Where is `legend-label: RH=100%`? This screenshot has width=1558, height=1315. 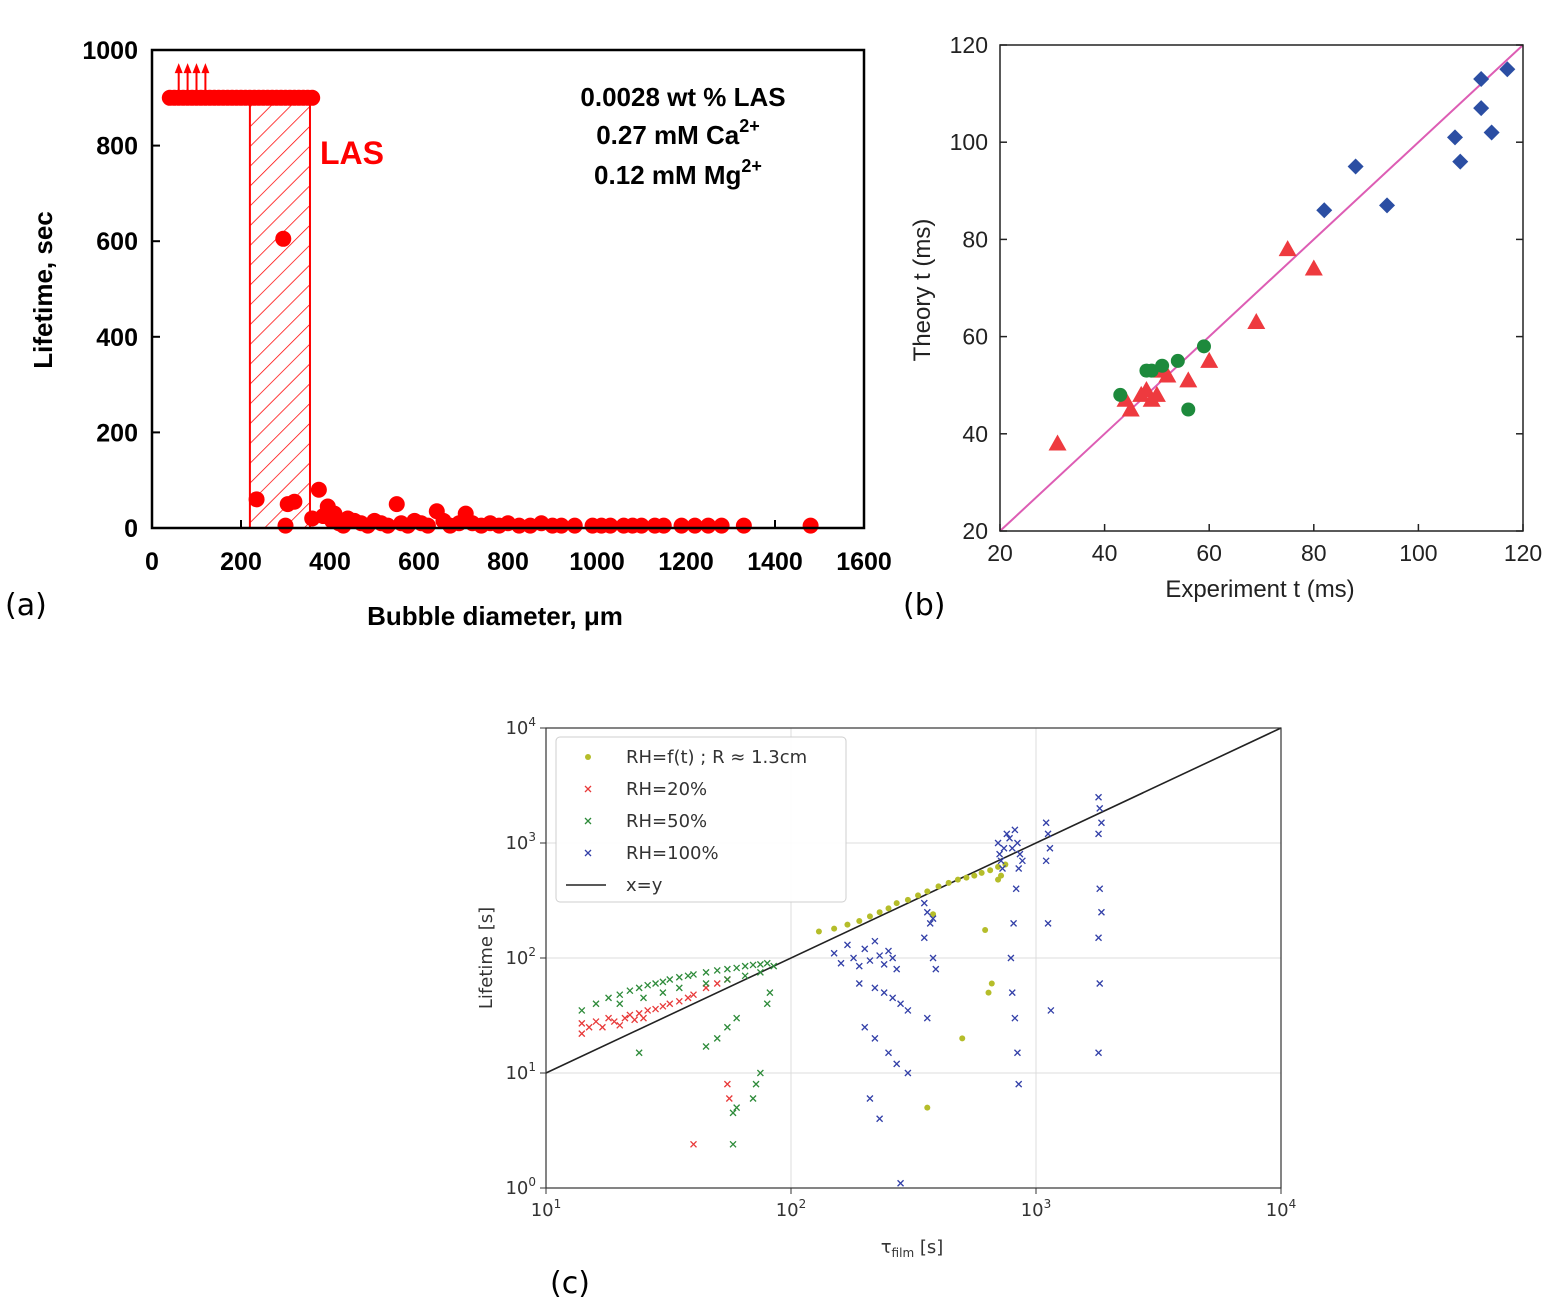
legend-label: RH=100% is located at coordinates (672, 853).